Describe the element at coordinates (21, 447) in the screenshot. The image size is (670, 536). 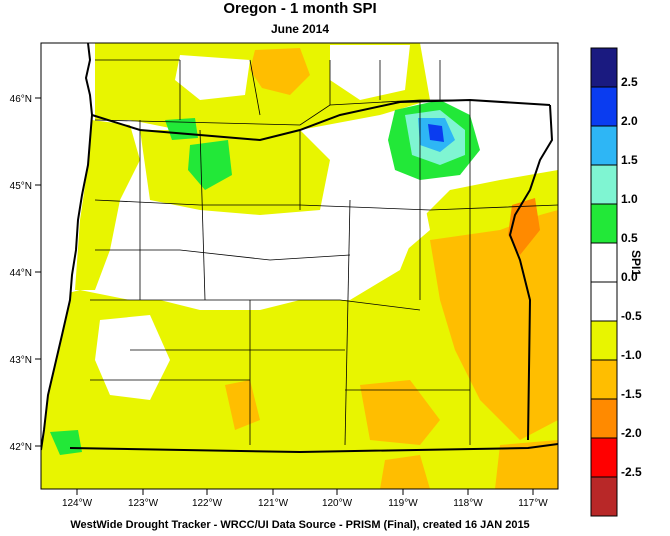
I see `lat-label: 42°N` at that location.